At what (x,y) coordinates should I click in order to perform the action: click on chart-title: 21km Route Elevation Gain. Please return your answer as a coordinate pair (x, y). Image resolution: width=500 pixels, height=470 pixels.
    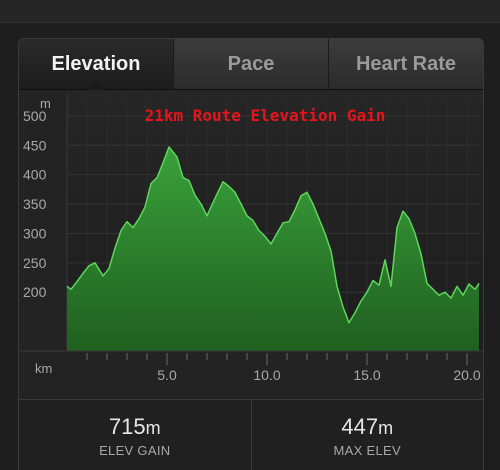
    Looking at the image, I should click on (265, 115).